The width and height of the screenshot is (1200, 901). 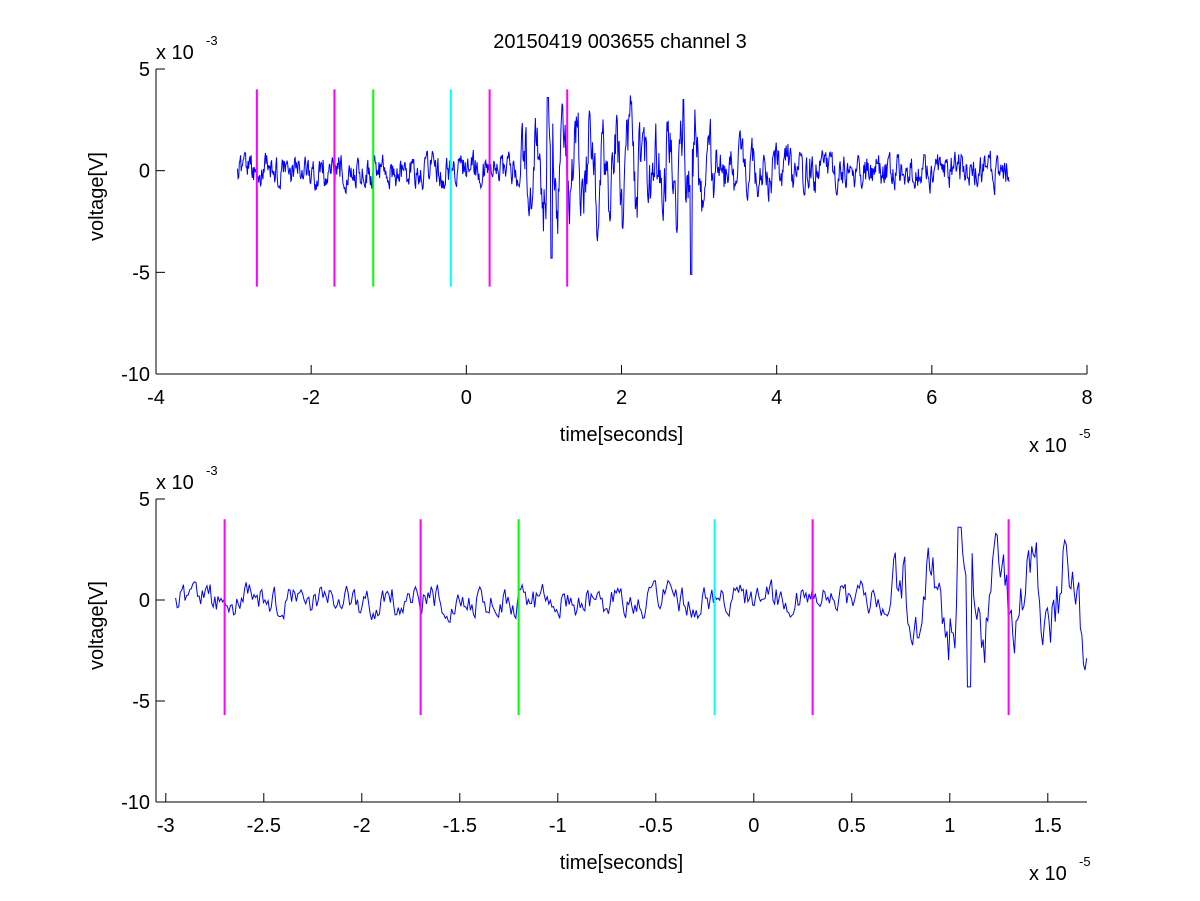 I want to click on x-tick-label-5: 6, so click(x=931, y=398).